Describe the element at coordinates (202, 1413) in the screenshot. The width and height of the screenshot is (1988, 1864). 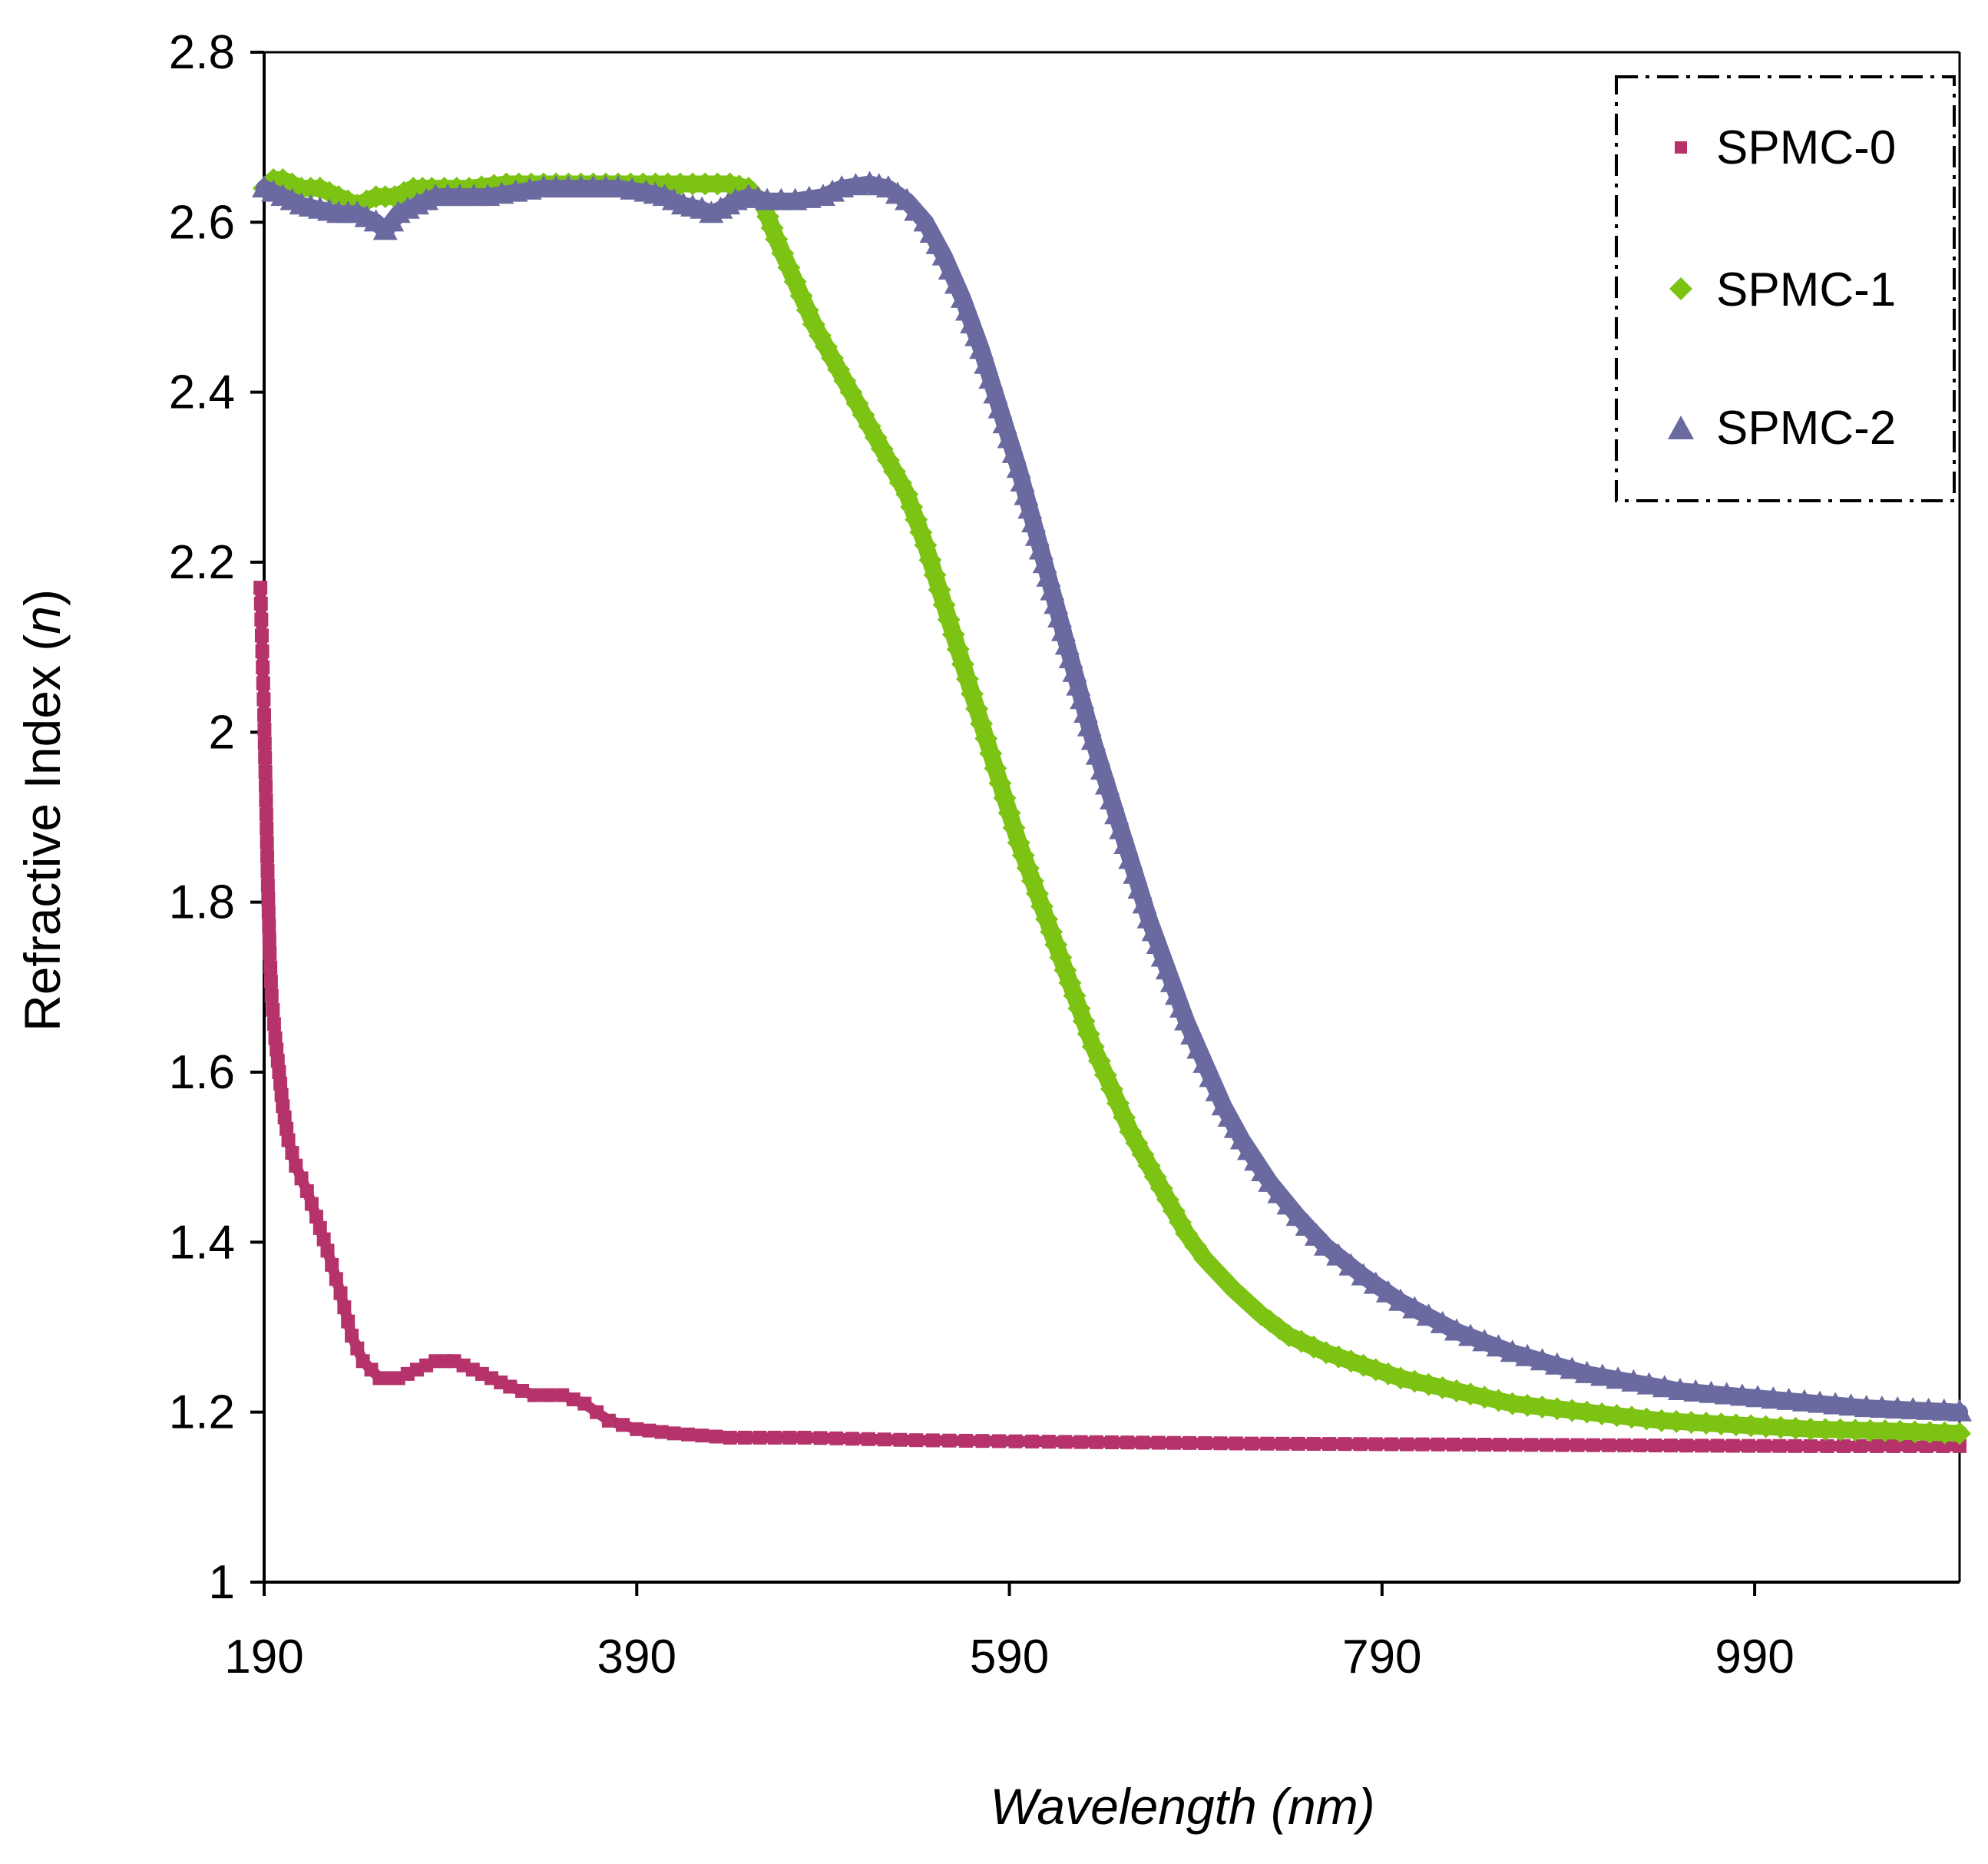
I see `y-tick-label: 1.2` at that location.